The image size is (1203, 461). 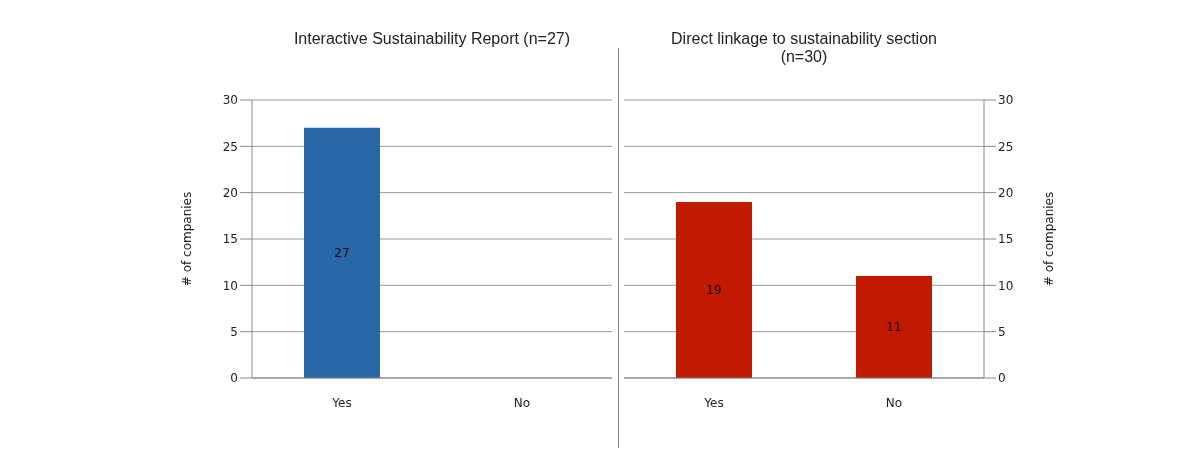 What do you see at coordinates (804, 48) in the screenshot?
I see `chart-title: Direct linkage to sustainability section (n=30)` at bounding box center [804, 48].